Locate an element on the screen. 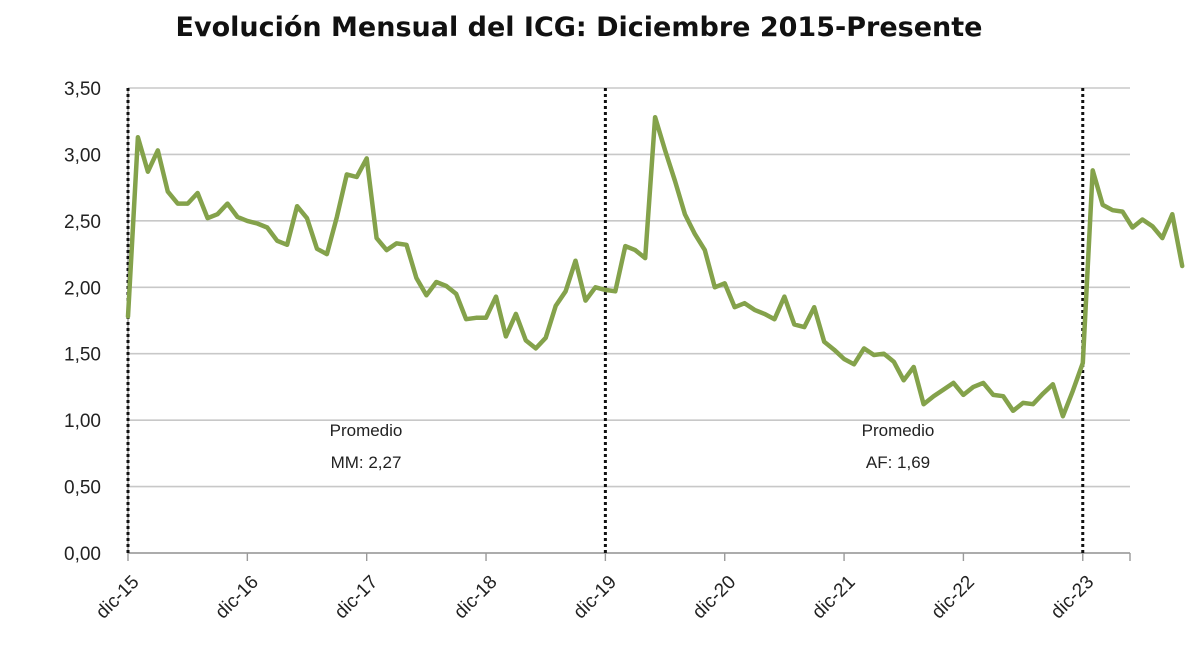 This screenshot has height=652, width=1200. annotation-mm-line2: MM: 2,27 is located at coordinates (366, 462).